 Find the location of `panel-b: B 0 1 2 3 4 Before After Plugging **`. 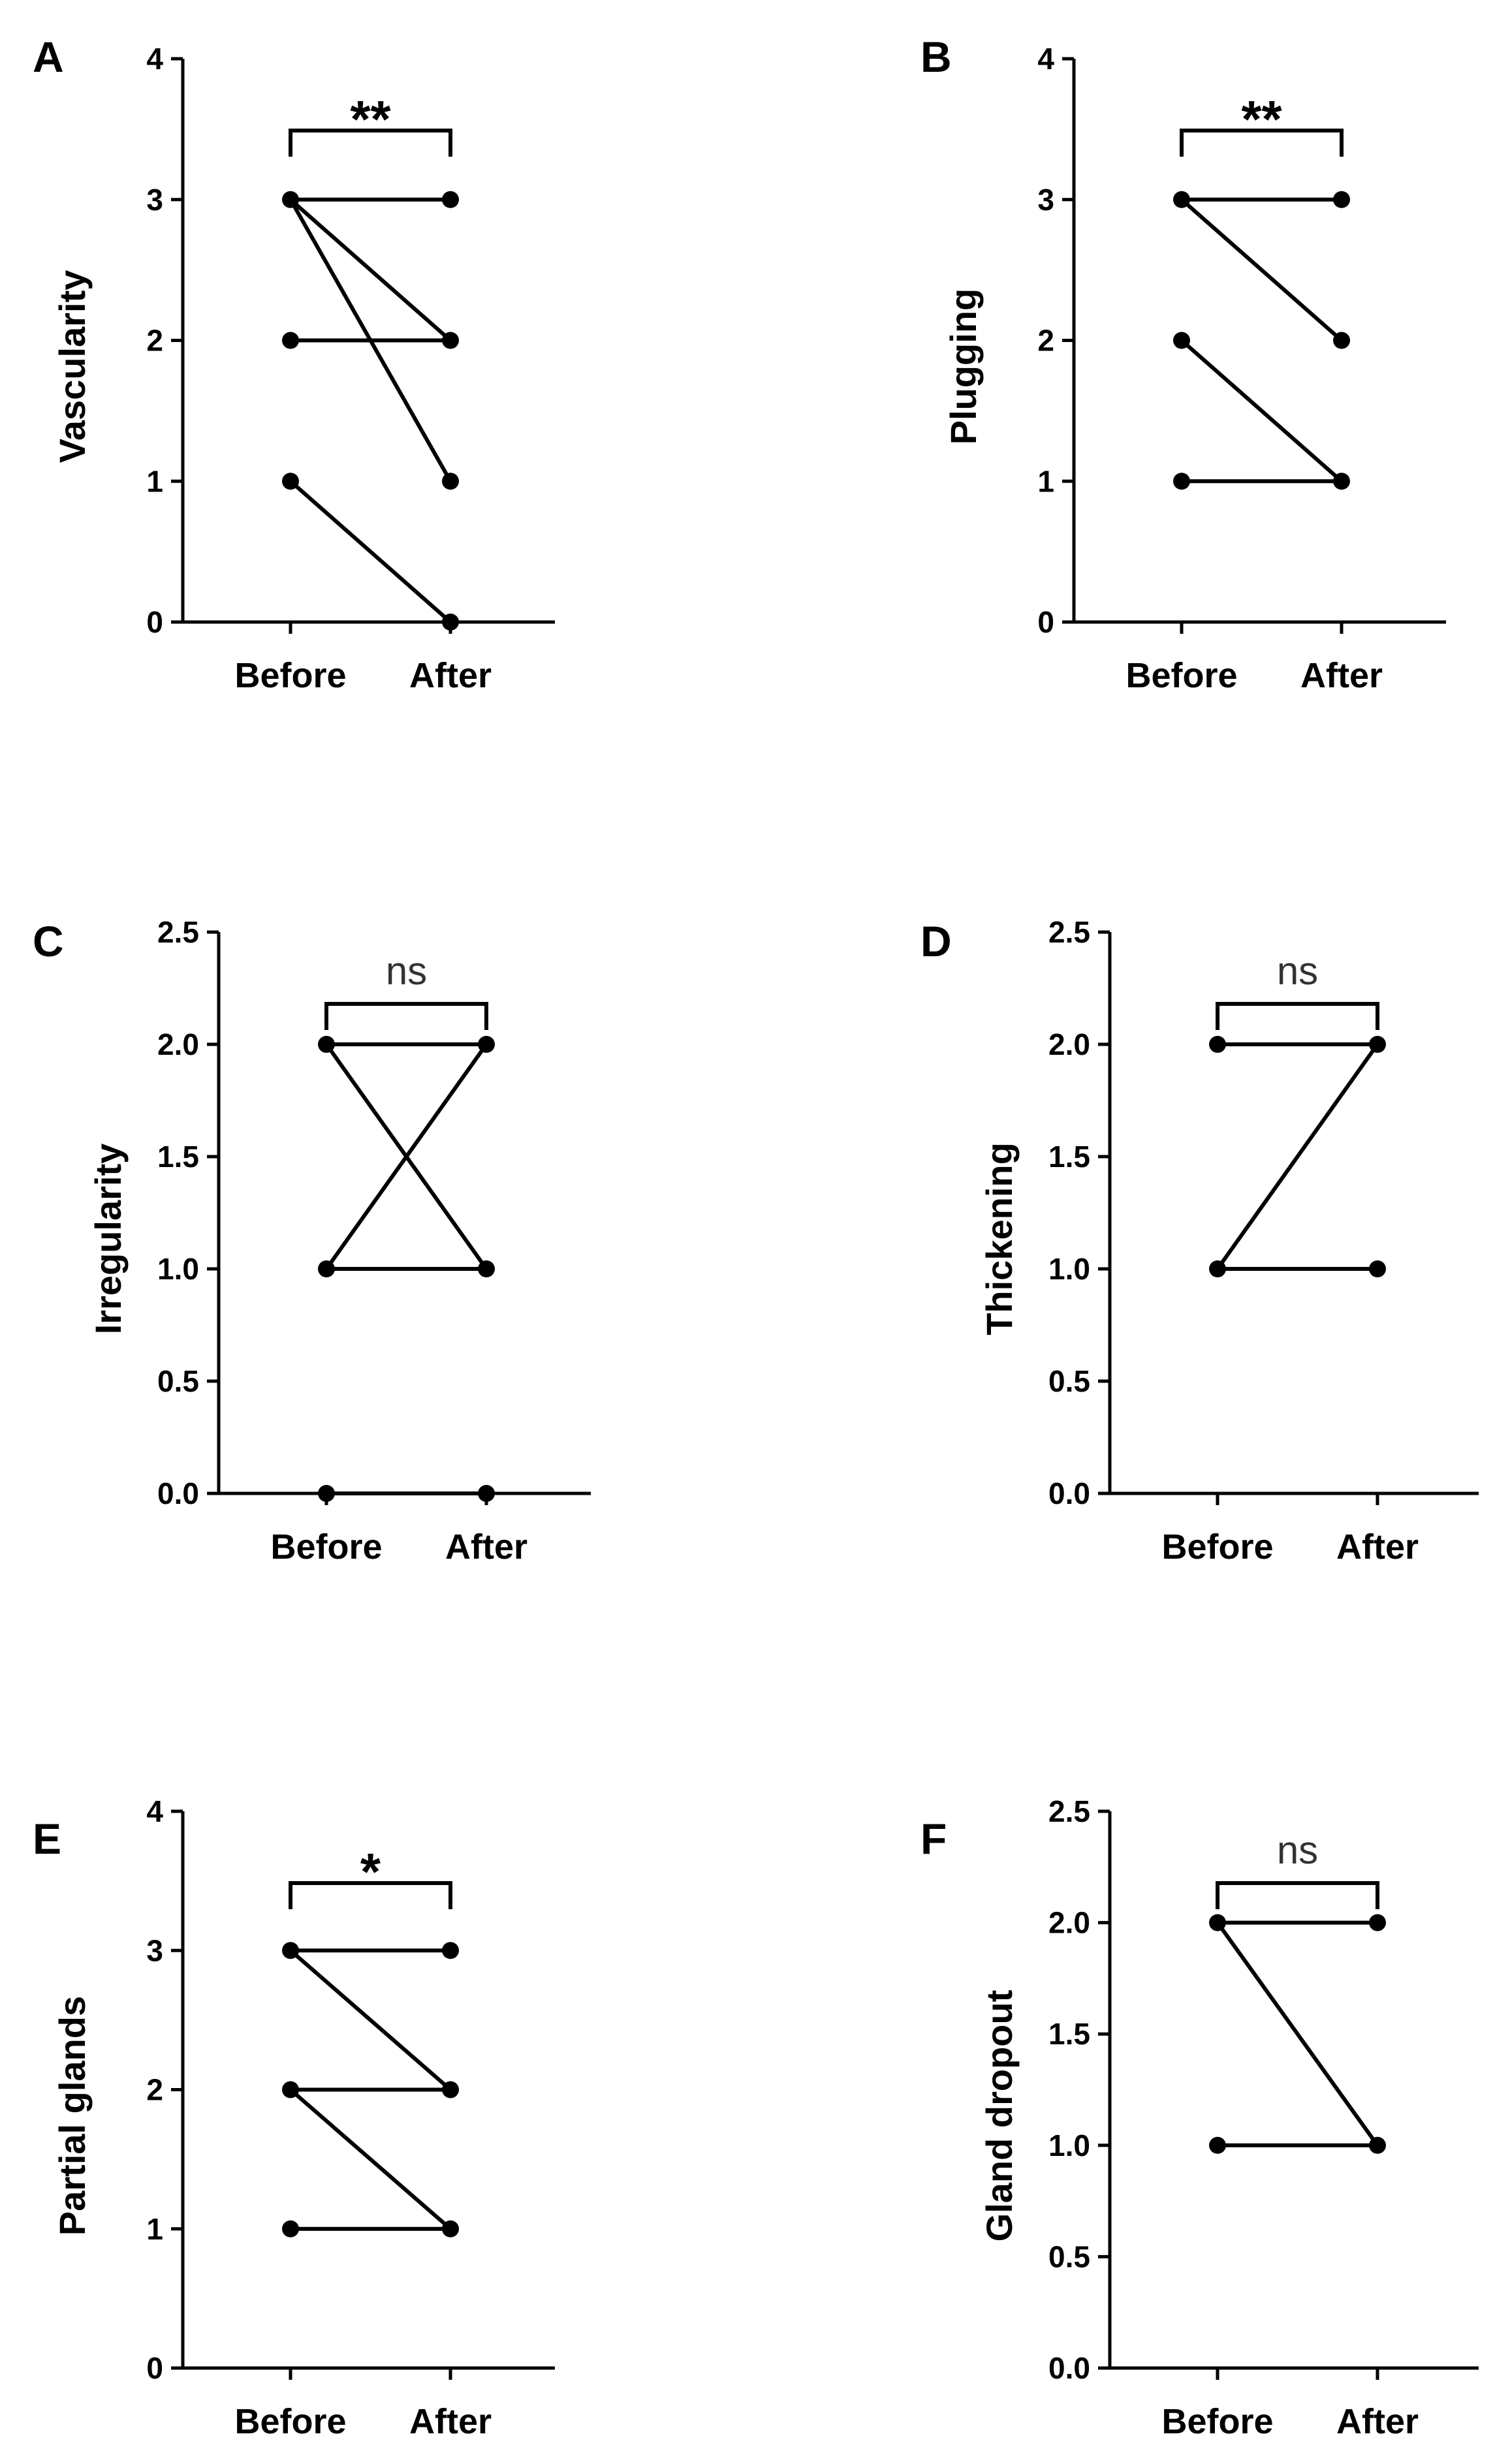

panel-b: B 0 1 2 3 4 Before After Plugging ** is located at coordinates (1183, 364).